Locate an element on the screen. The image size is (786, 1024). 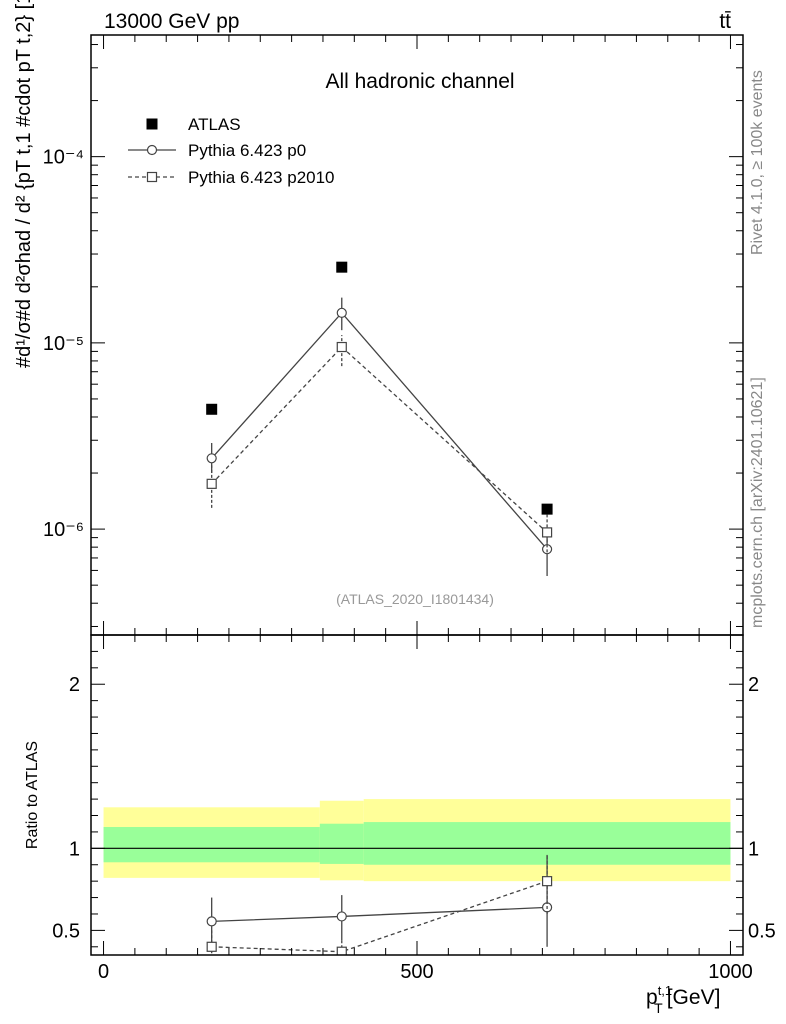
chart-title: All hadronic channel is located at coordinates (419, 81).